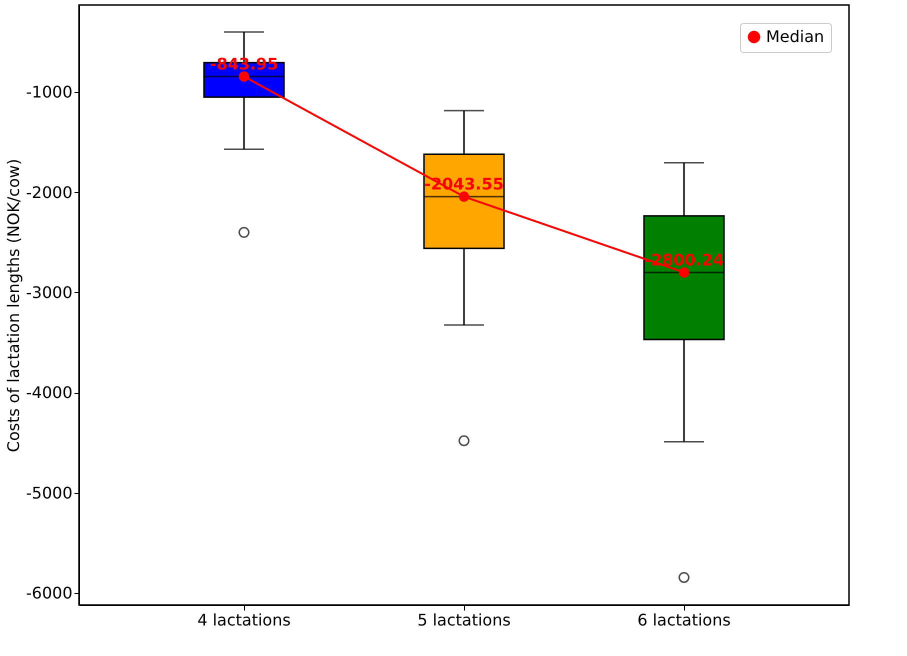 This screenshot has height=656, width=907. What do you see at coordinates (464, 620) in the screenshot?
I see `x-tick-label: 5 lactations` at bounding box center [464, 620].